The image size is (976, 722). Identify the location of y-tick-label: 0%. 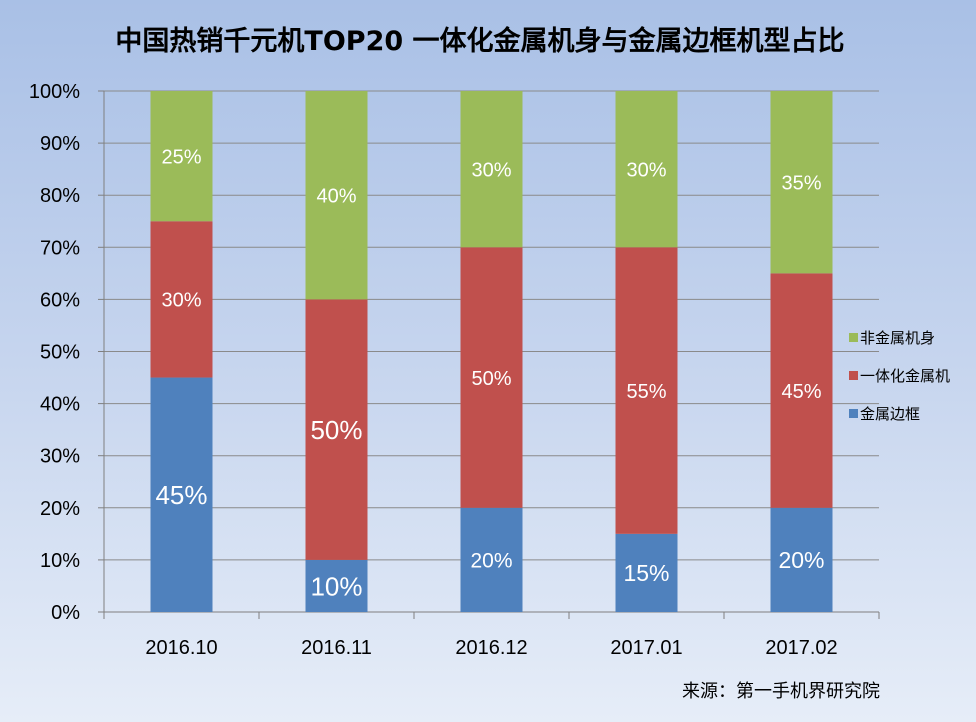
(65, 613).